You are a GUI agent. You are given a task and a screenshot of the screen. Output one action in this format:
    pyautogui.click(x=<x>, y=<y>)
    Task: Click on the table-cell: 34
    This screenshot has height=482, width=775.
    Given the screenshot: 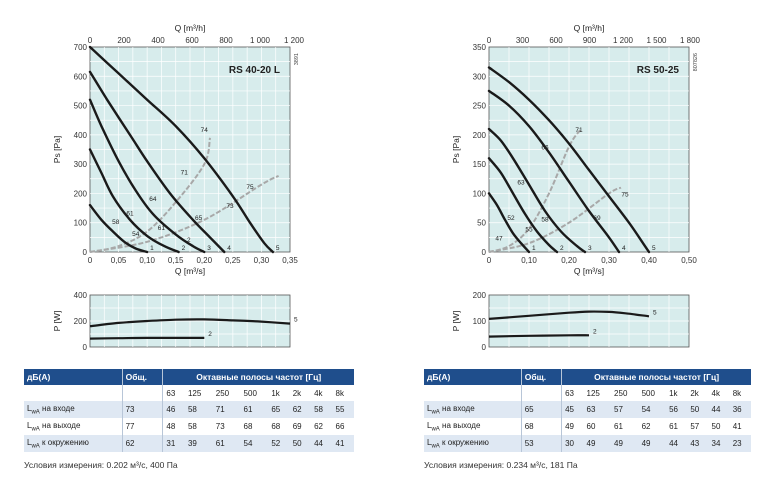 What is the action you would take?
    pyautogui.click(x=719, y=443)
    